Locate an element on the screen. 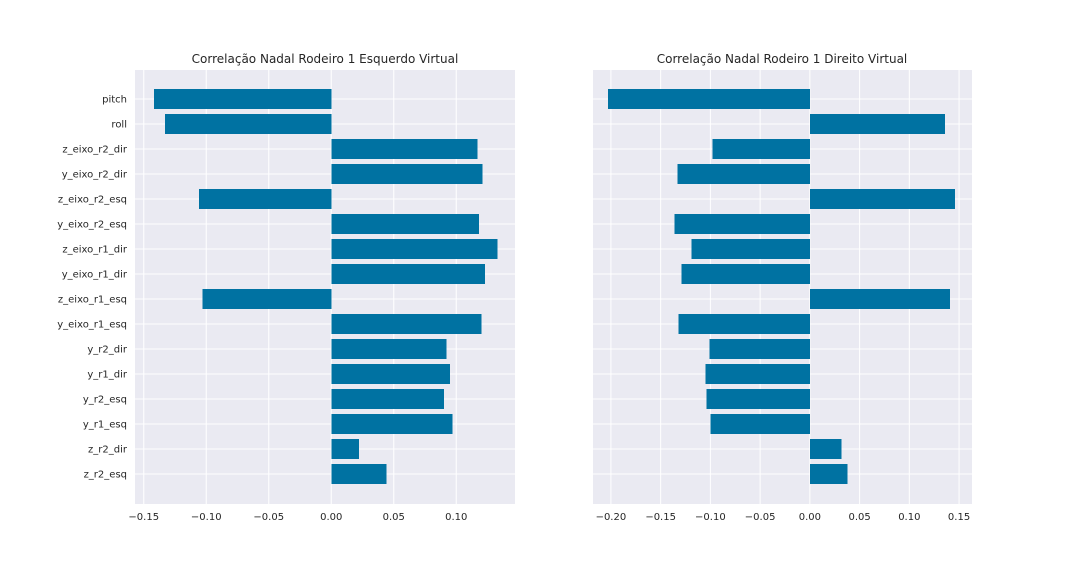  left-bar-z_eixo_r2_esq is located at coordinates (265, 199).